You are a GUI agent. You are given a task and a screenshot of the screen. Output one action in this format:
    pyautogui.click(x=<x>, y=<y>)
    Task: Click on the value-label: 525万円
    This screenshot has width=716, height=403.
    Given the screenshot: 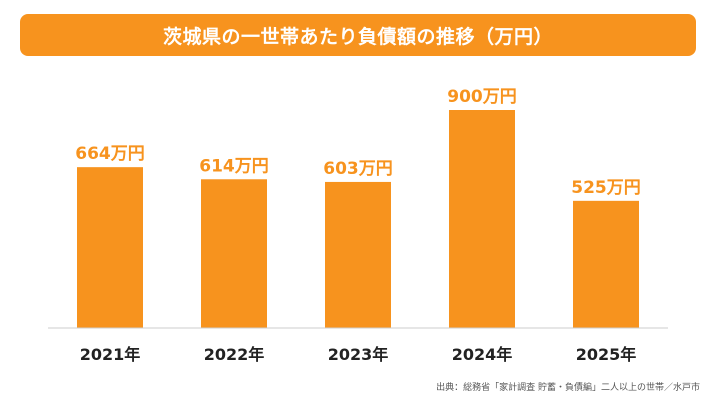 What is the action you would take?
    pyautogui.click(x=606, y=188)
    